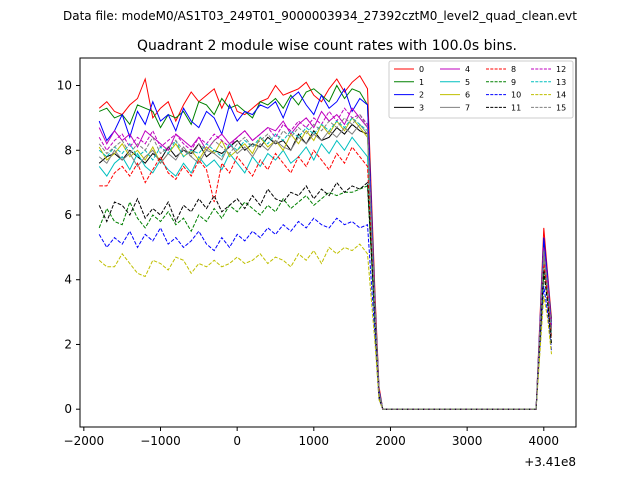  I want to click on legend-label-13: 13, so click(561, 82).